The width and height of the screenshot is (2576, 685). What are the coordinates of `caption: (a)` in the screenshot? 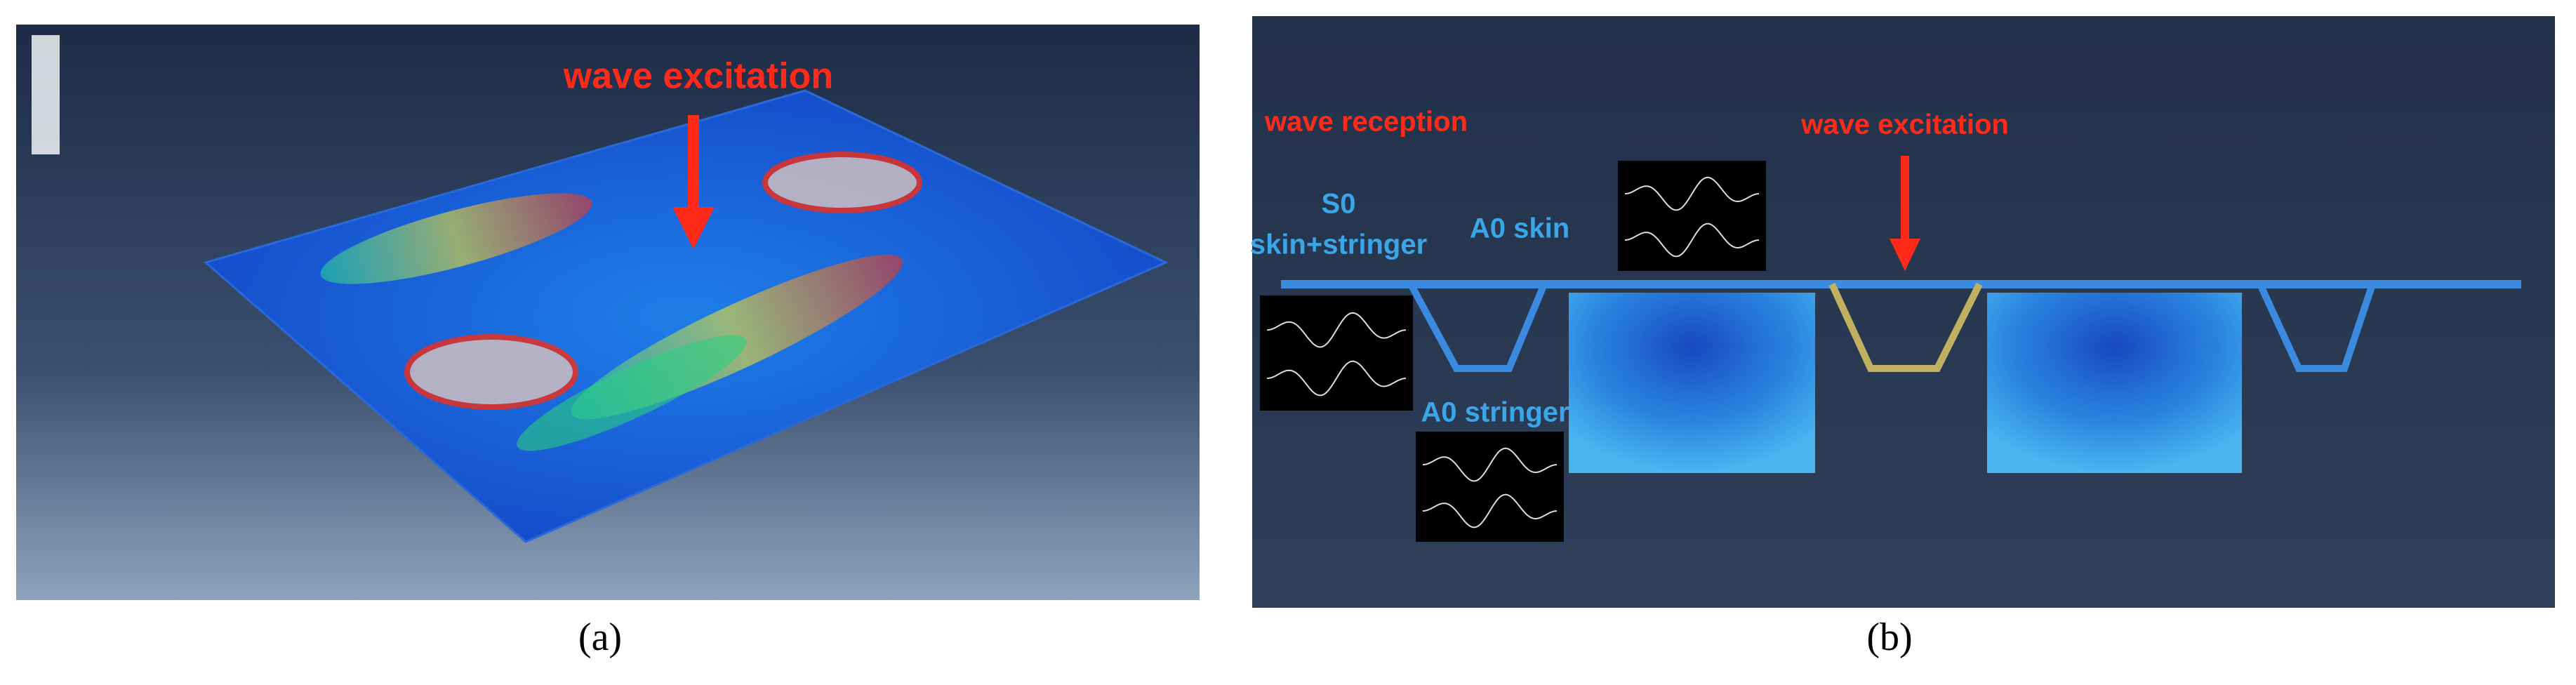 It's located at (600, 638).